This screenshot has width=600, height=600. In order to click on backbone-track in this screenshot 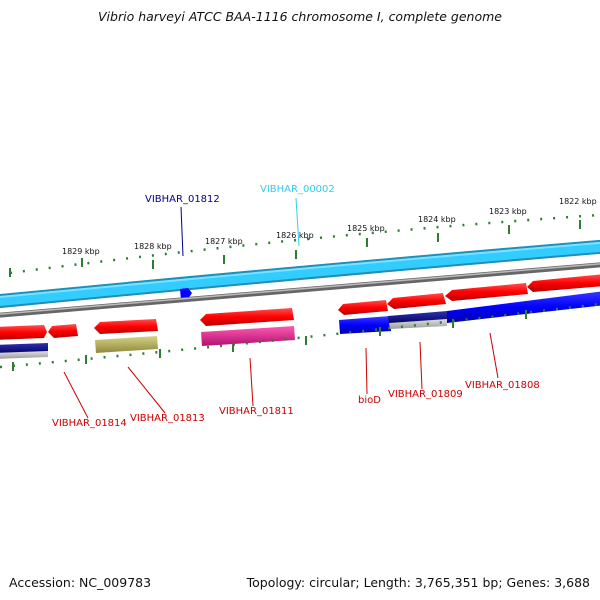, I will do `click(300, 274)`.